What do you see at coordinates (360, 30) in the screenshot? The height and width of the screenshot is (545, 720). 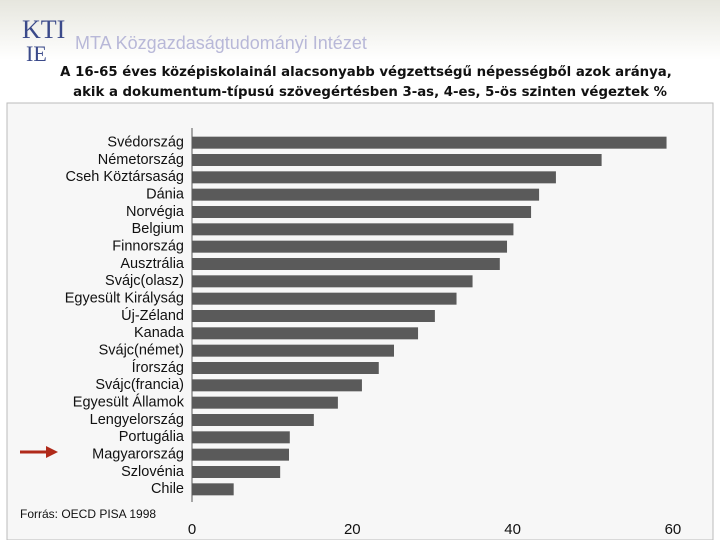 I see `header-band` at bounding box center [360, 30].